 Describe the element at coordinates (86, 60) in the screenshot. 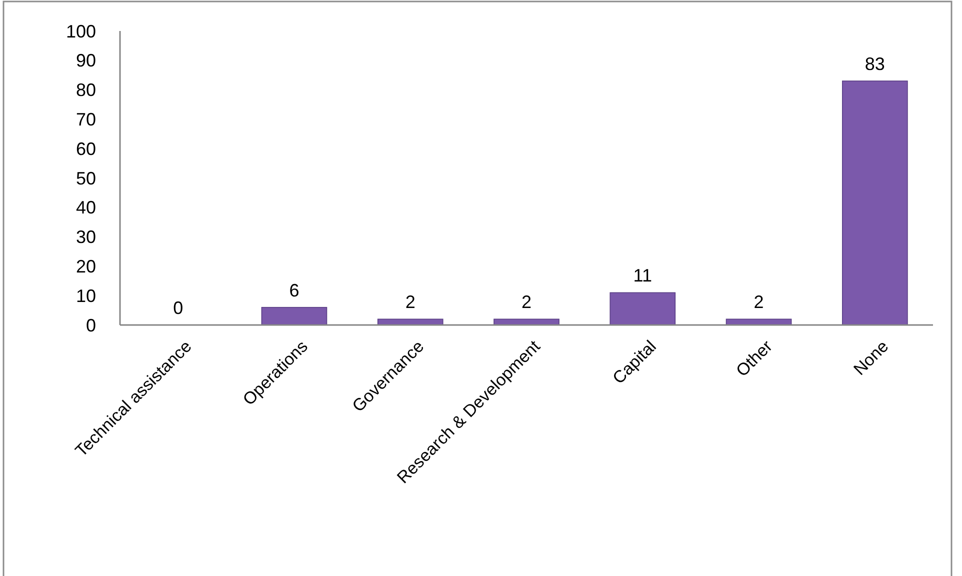

I see `y-tick-label: 90` at that location.